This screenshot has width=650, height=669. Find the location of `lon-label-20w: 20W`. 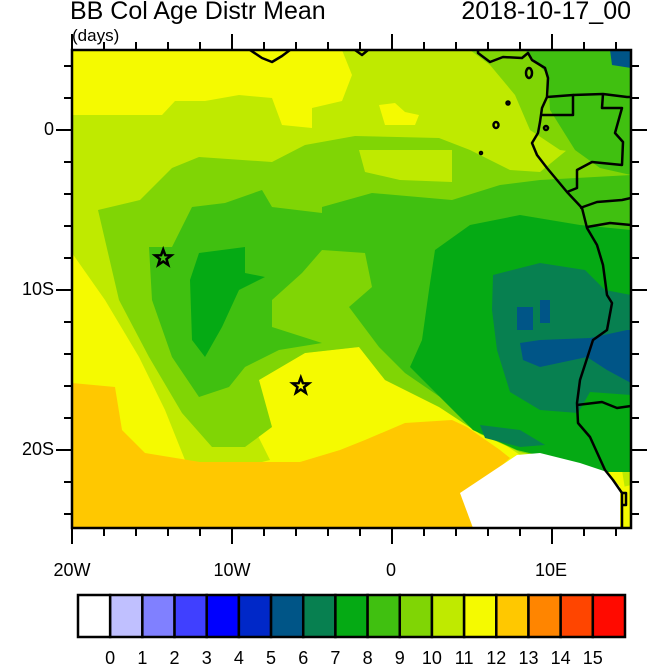

lon-label-20w: 20W is located at coordinates (72, 570).